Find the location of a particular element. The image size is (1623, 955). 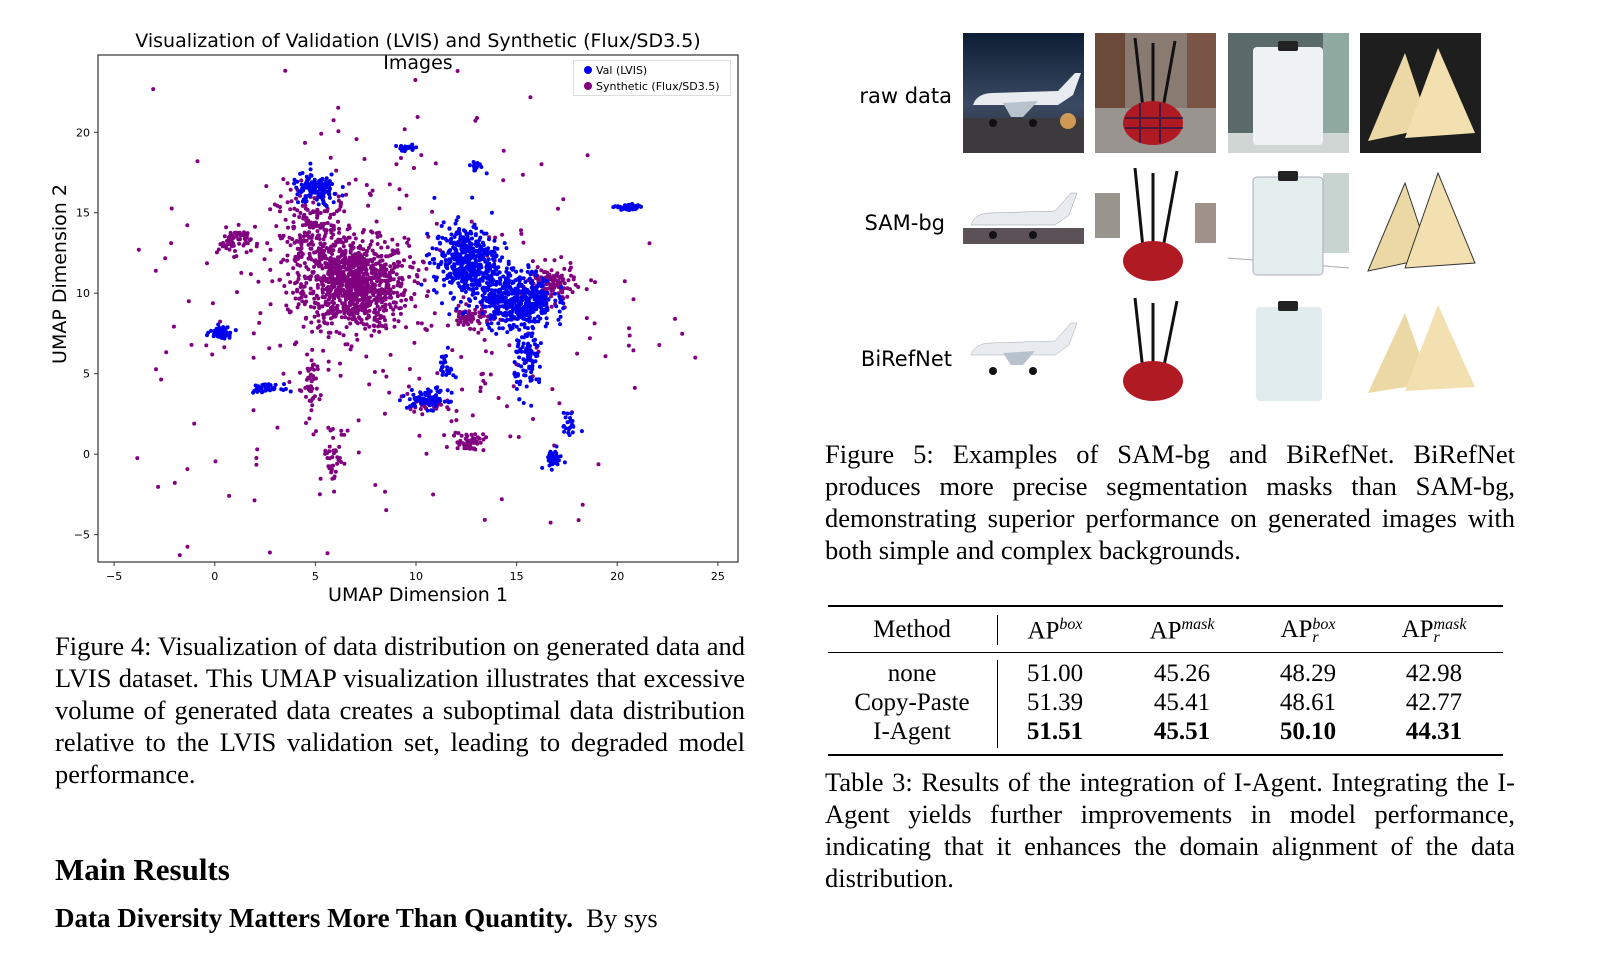

legend-item-synthetic: Synthetic (Flux/SD3.5) is located at coordinates (657, 87).